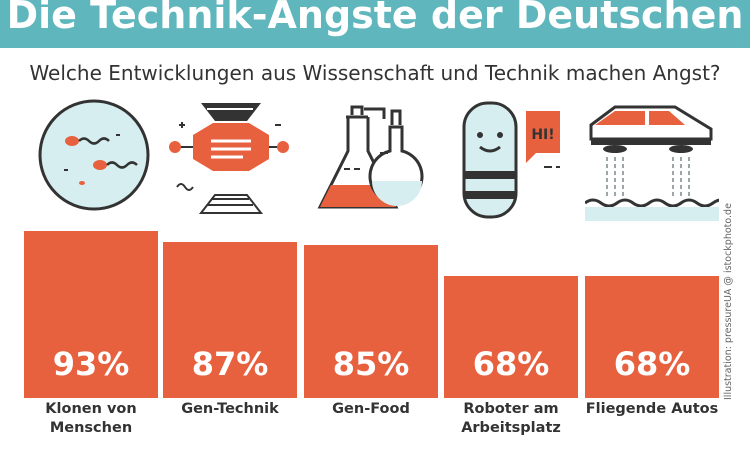 The width and height of the screenshot is (750, 450). What do you see at coordinates (230, 409) in the screenshot?
I see `category-label: Gen-Technik` at bounding box center [230, 409].